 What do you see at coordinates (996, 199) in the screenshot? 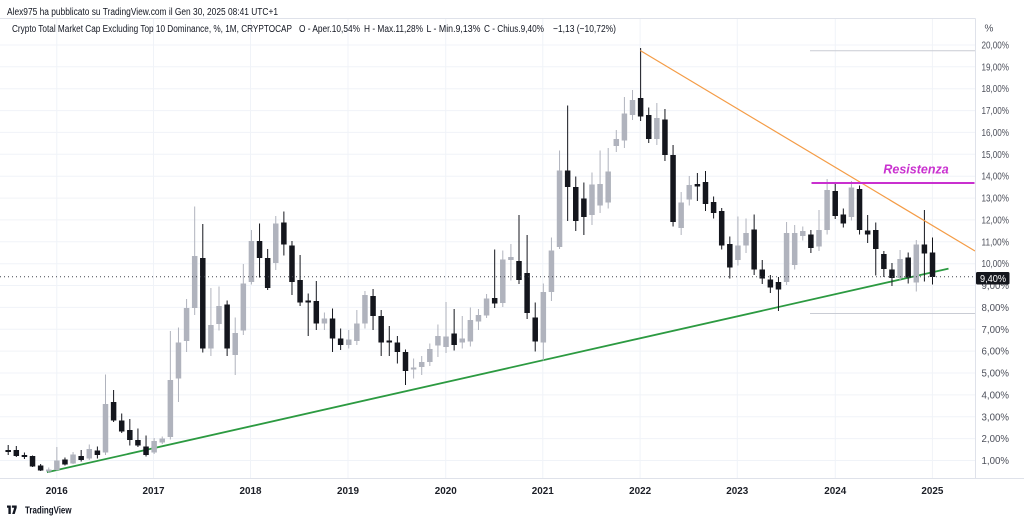
I see `svg-text: 13,00%` at bounding box center [996, 199].